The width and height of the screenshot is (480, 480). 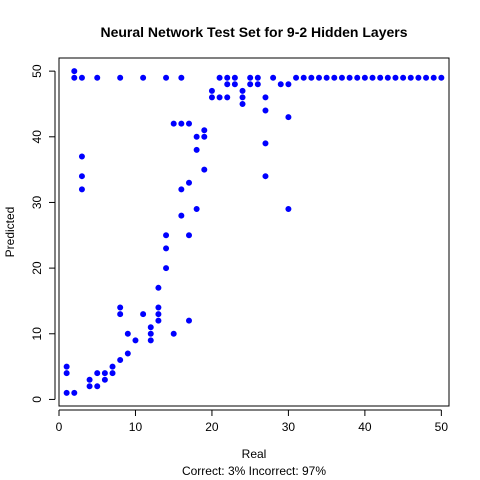 I want to click on x-tick-label: 30, so click(x=289, y=427).